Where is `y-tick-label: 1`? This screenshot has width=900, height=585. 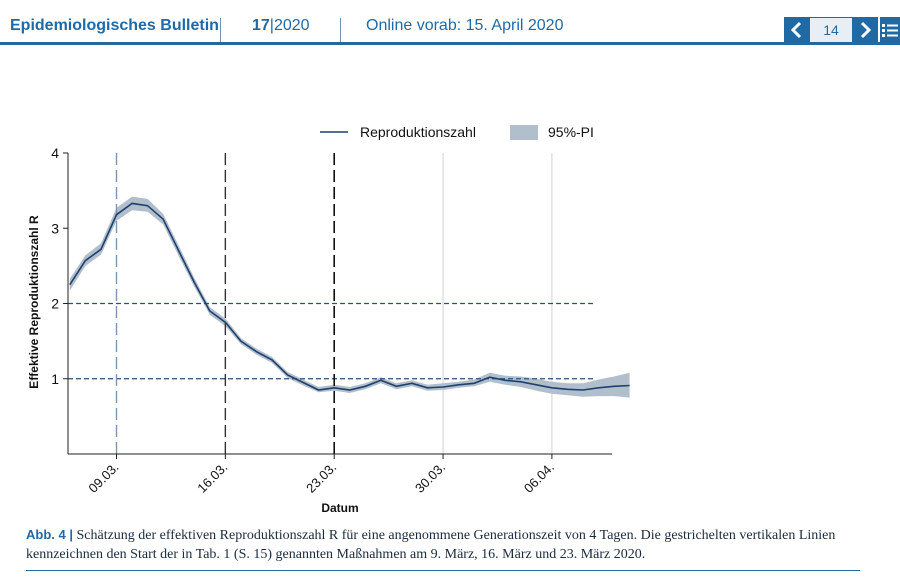
y-tick-label: 1 is located at coordinates (55, 379).